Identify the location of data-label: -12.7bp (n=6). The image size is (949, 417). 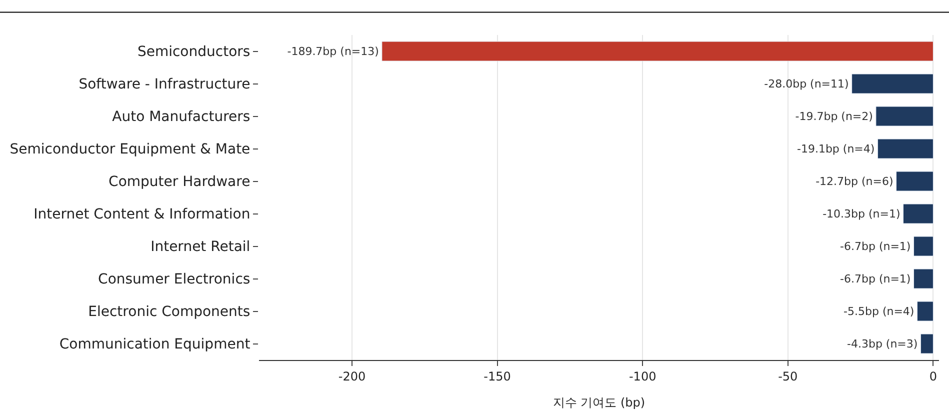
(855, 181).